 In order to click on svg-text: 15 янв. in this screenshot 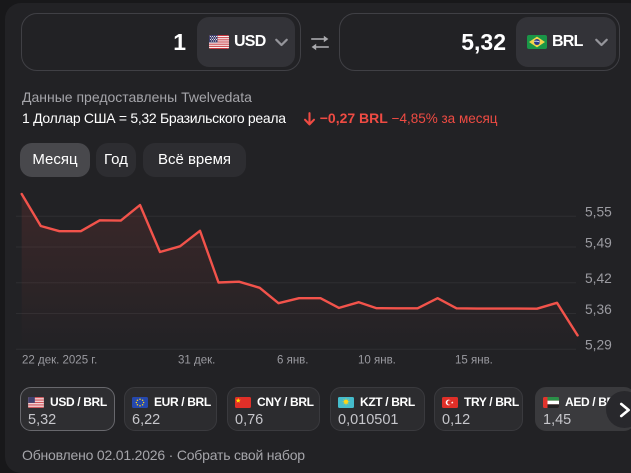, I will do `click(474, 361)`.